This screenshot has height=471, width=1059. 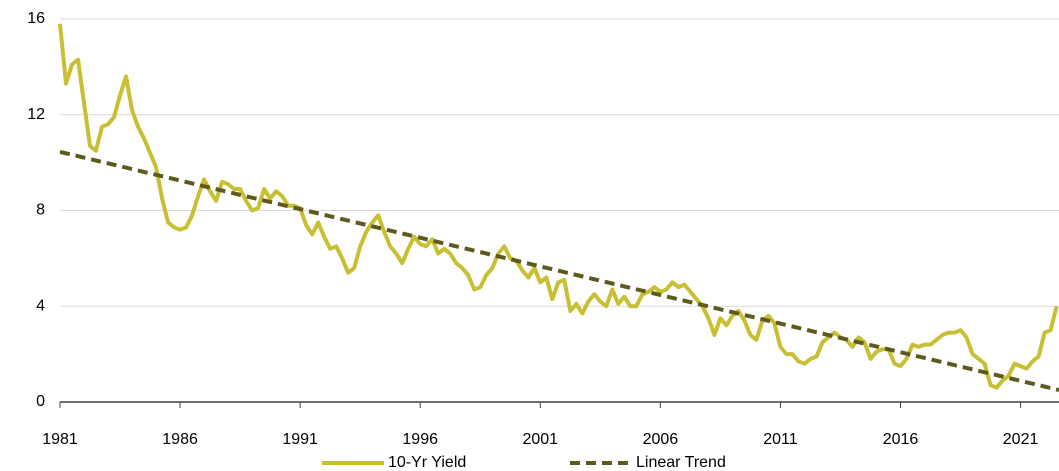 What do you see at coordinates (780, 439) in the screenshot?
I see `x-tick-label: 2011` at bounding box center [780, 439].